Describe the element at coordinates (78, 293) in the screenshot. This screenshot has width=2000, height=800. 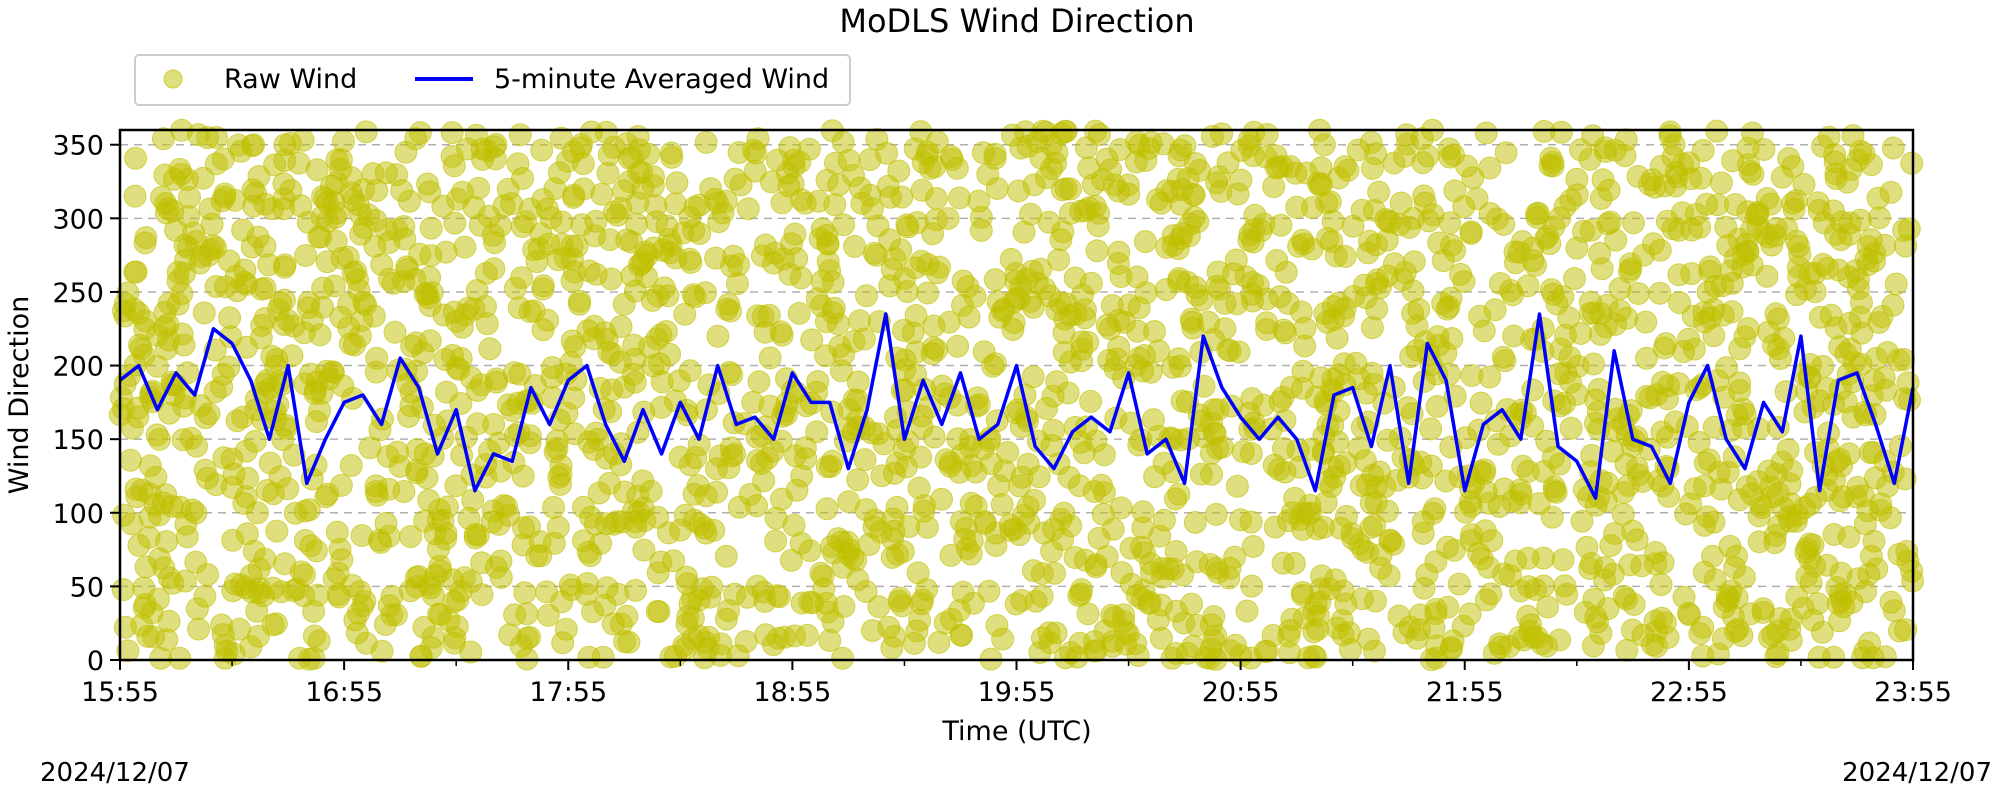
I see `y-tick-label: 250` at that location.